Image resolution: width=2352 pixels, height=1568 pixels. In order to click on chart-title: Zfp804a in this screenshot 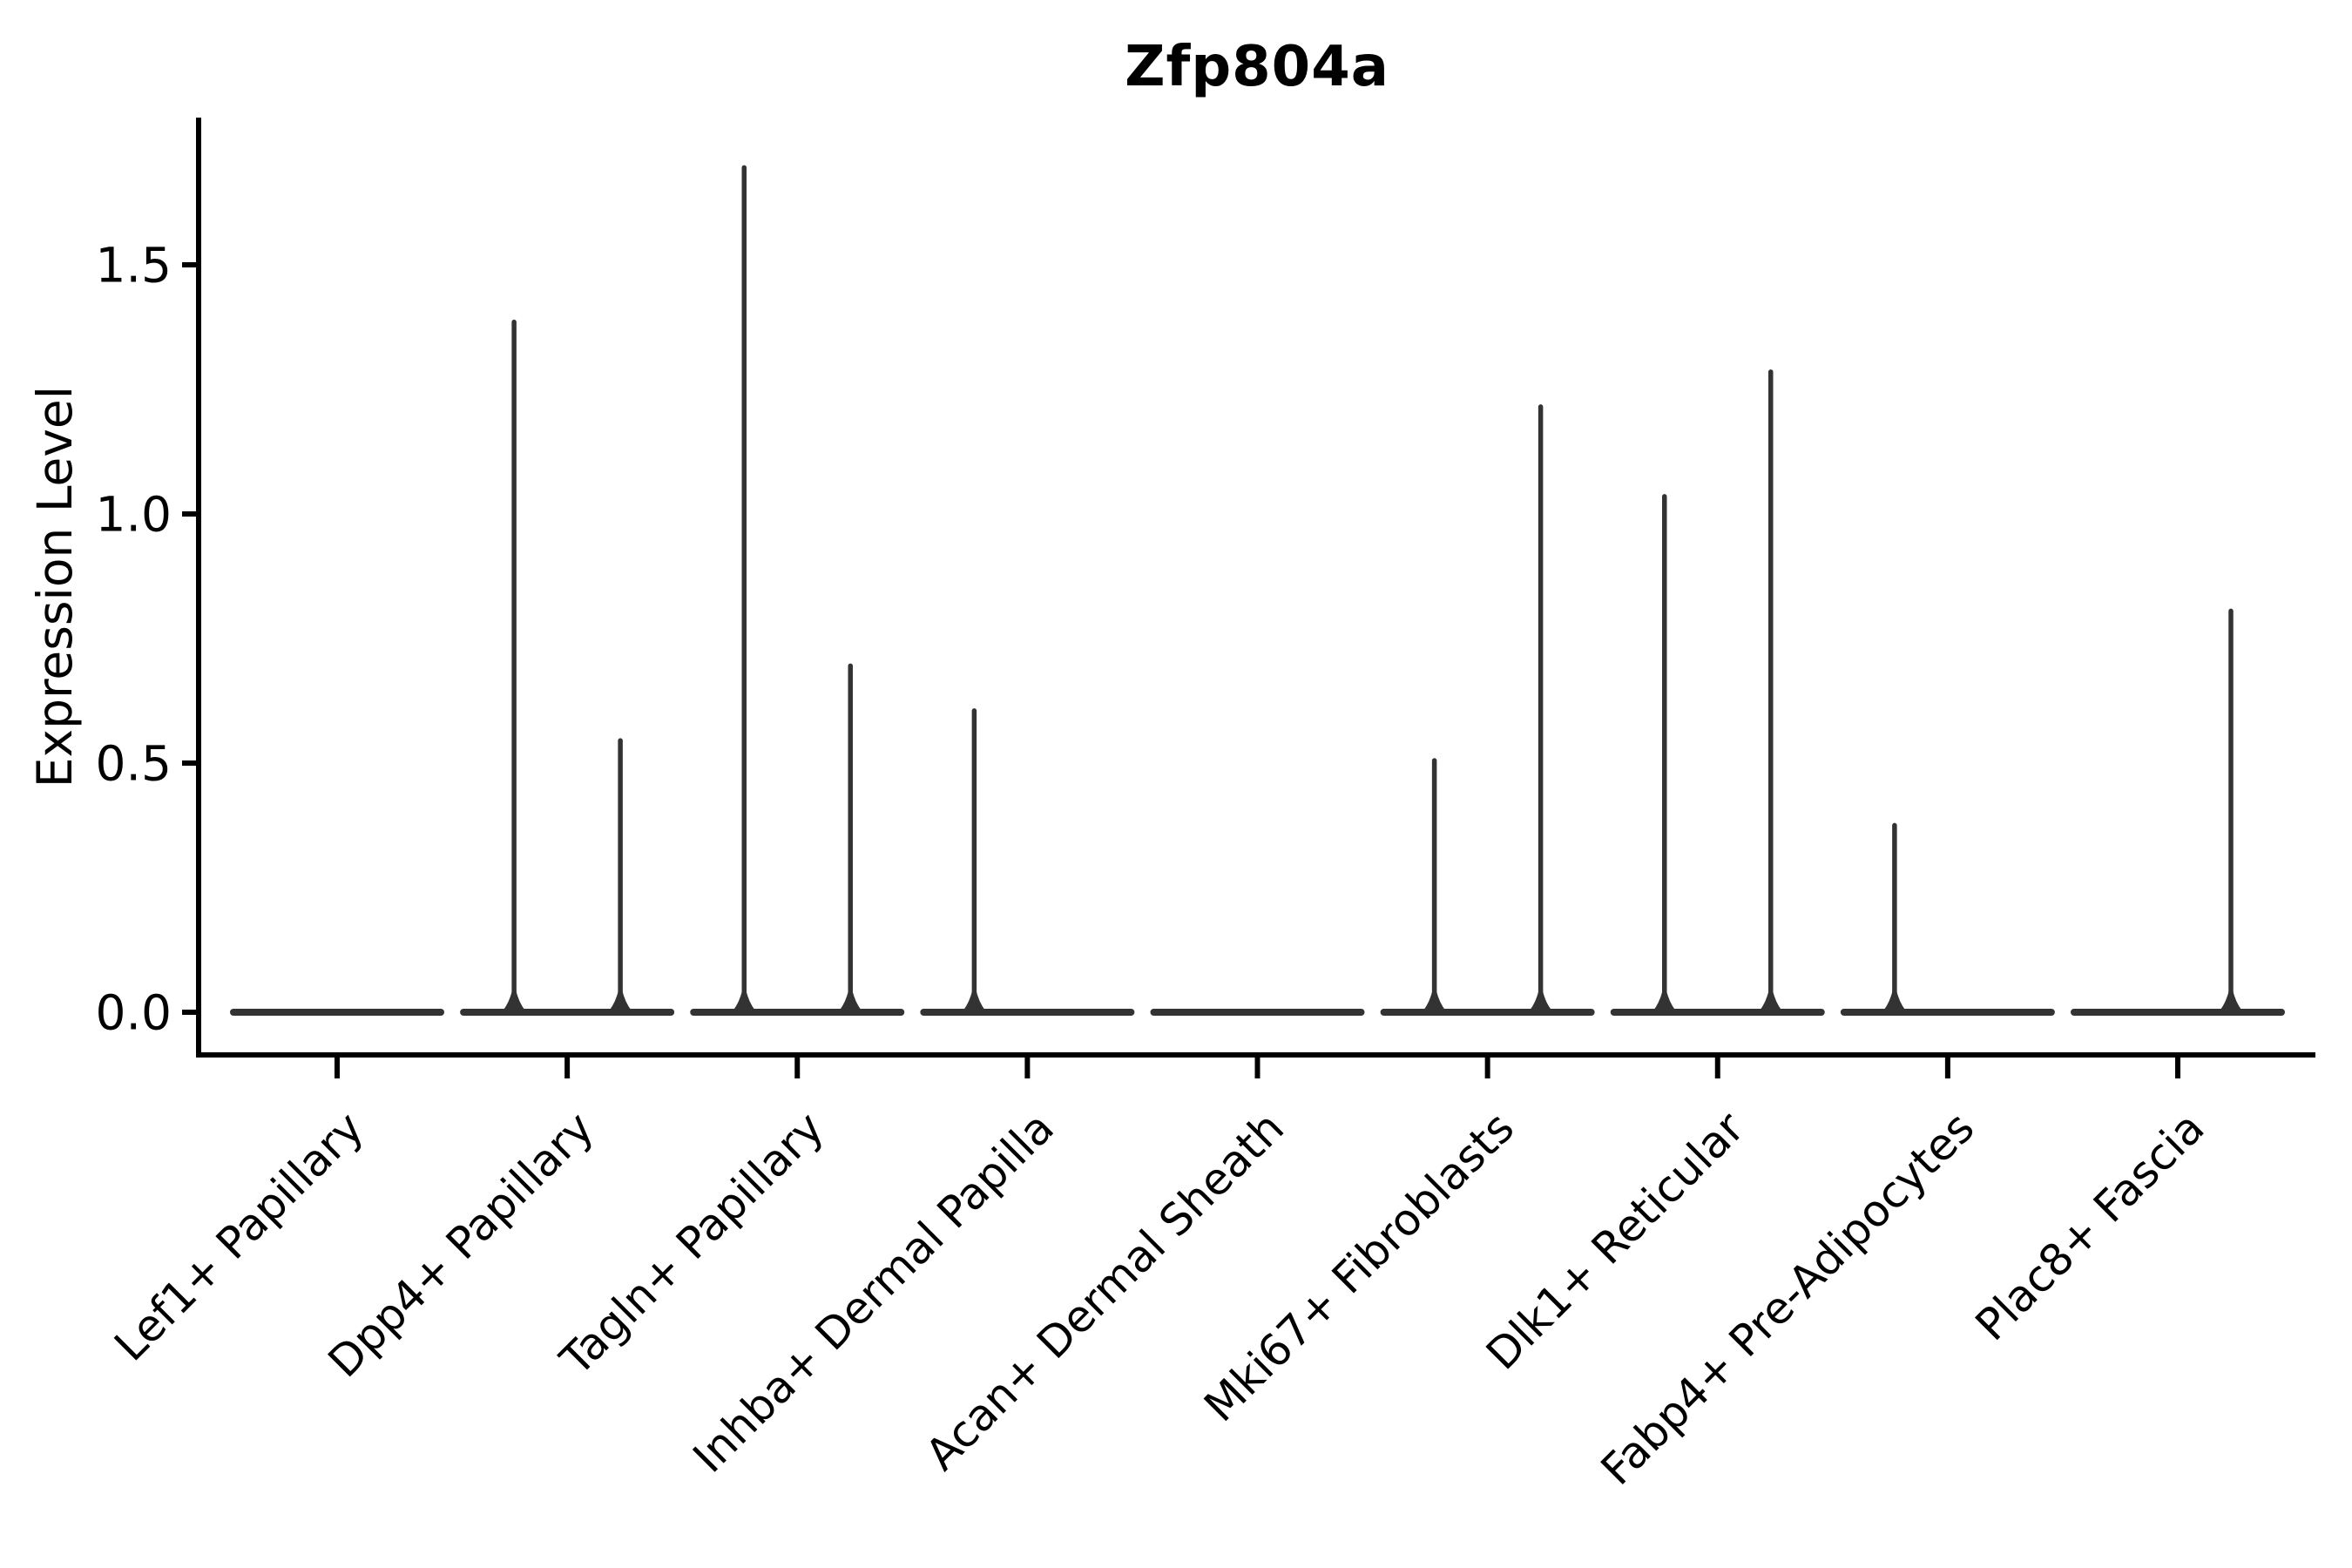, I will do `click(1257, 67)`.